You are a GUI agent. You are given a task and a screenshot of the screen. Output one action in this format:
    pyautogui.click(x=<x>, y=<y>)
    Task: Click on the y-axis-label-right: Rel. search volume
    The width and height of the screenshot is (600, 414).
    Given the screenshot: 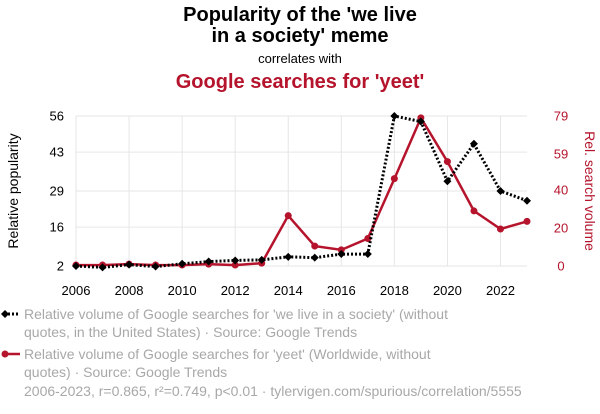 What is the action you would take?
    pyautogui.click(x=590, y=191)
    